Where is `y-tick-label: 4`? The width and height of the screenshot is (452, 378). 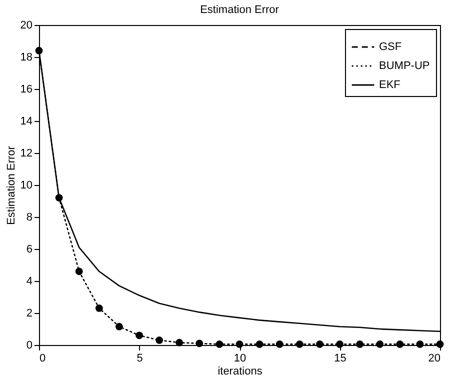
y-tick-label: 4 is located at coordinates (29, 282).